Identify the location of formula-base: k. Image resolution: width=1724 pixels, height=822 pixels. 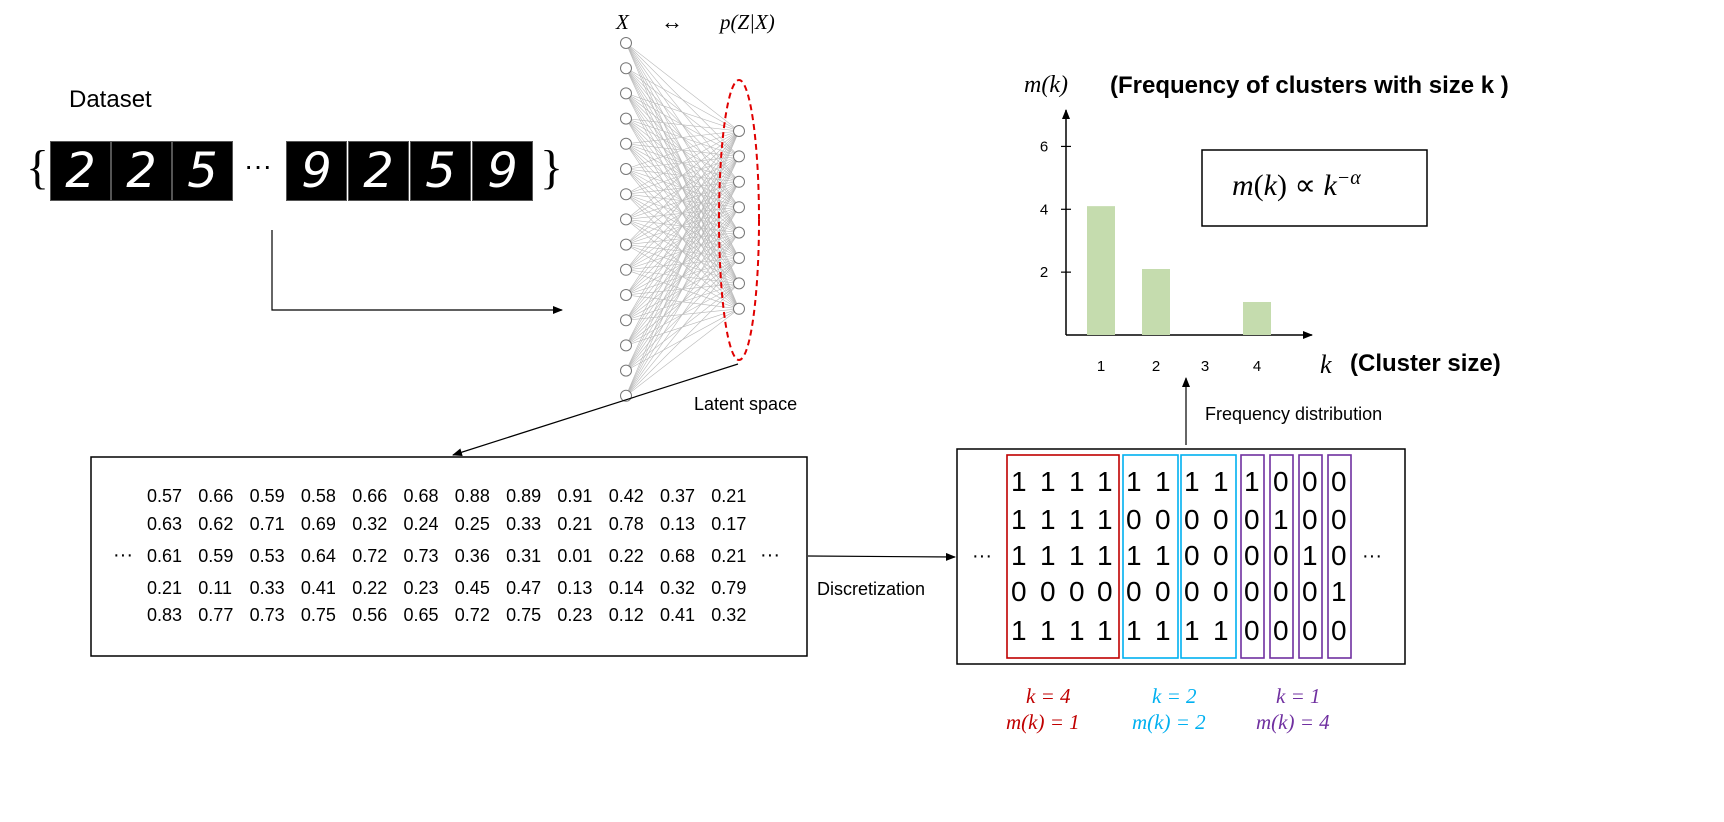
(1330, 185).